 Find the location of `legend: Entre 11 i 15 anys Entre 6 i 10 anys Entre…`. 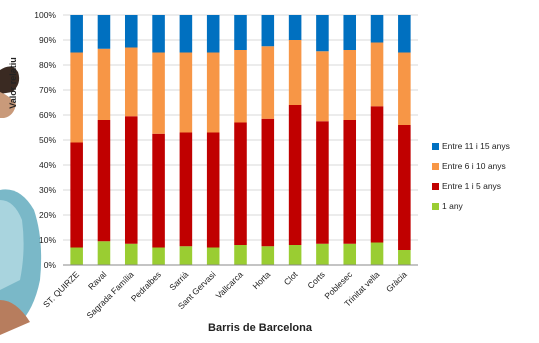

legend: Entre 11 i 15 anys Entre 6 i 10 anys Entre… is located at coordinates (484, 176).